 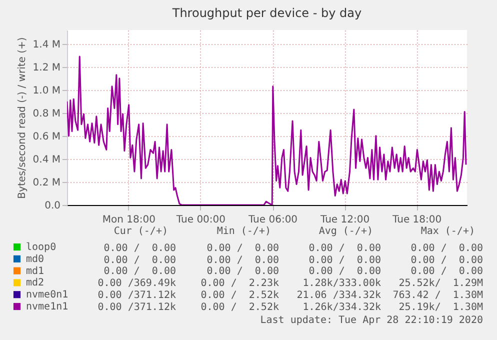 I want to click on y-tick-label: 0.8 M, so click(x=46, y=114).